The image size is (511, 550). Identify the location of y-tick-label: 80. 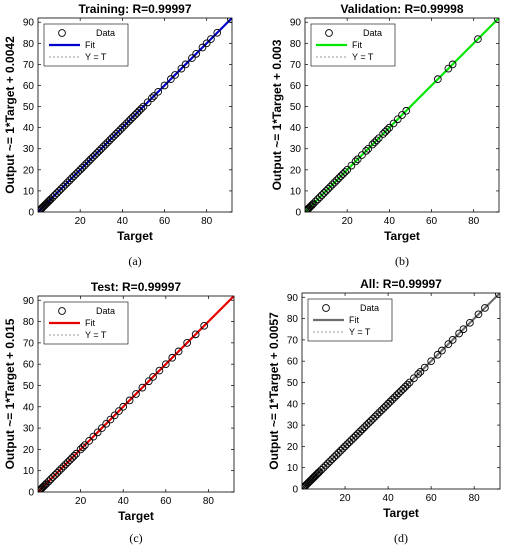
(29, 44).